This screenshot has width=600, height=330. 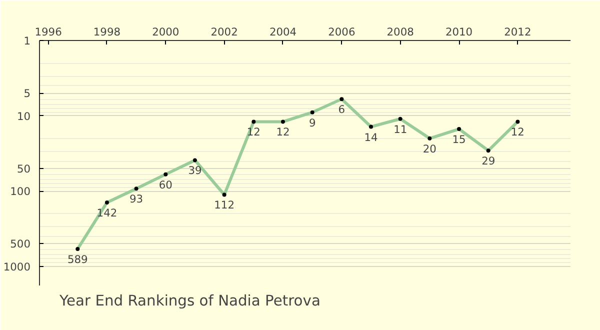 What do you see at coordinates (23, 116) in the screenshot?
I see `y-tick-label: 10` at bounding box center [23, 116].